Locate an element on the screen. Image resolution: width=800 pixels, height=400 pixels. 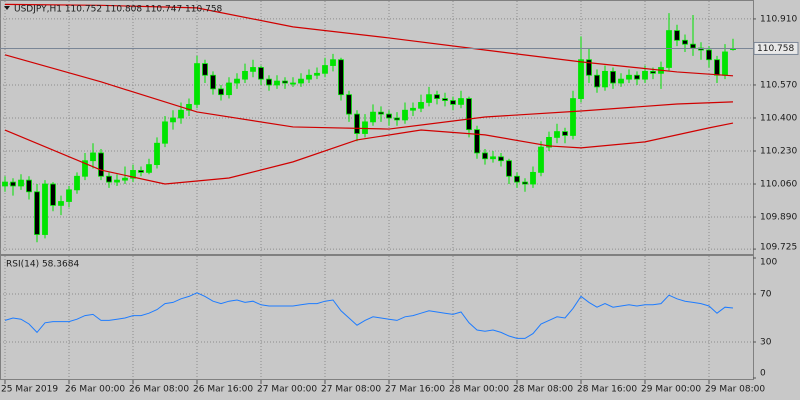
y-tick-label: 110.570 is located at coordinates (778, 85).